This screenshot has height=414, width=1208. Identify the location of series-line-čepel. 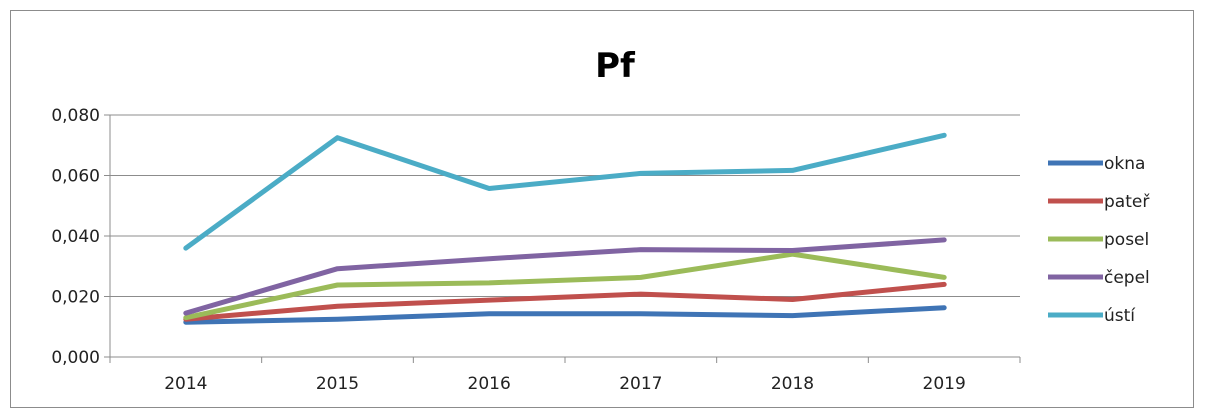
(565, 276).